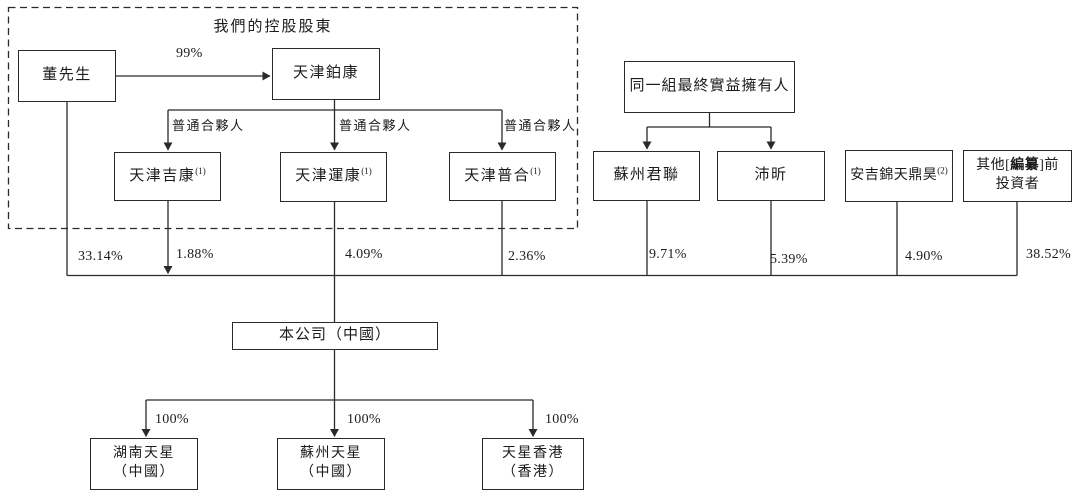  Describe the element at coordinates (1017, 184) in the screenshot. I see `node-other-pre-investors-line2: 投資者` at that location.